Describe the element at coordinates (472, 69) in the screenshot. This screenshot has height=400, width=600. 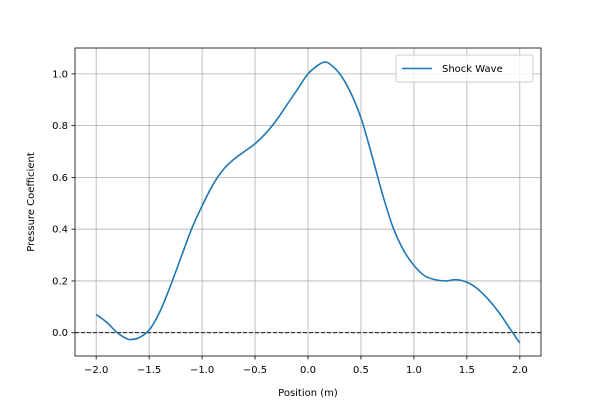
I see `legend-label-shock-wave: Shock Wave` at that location.